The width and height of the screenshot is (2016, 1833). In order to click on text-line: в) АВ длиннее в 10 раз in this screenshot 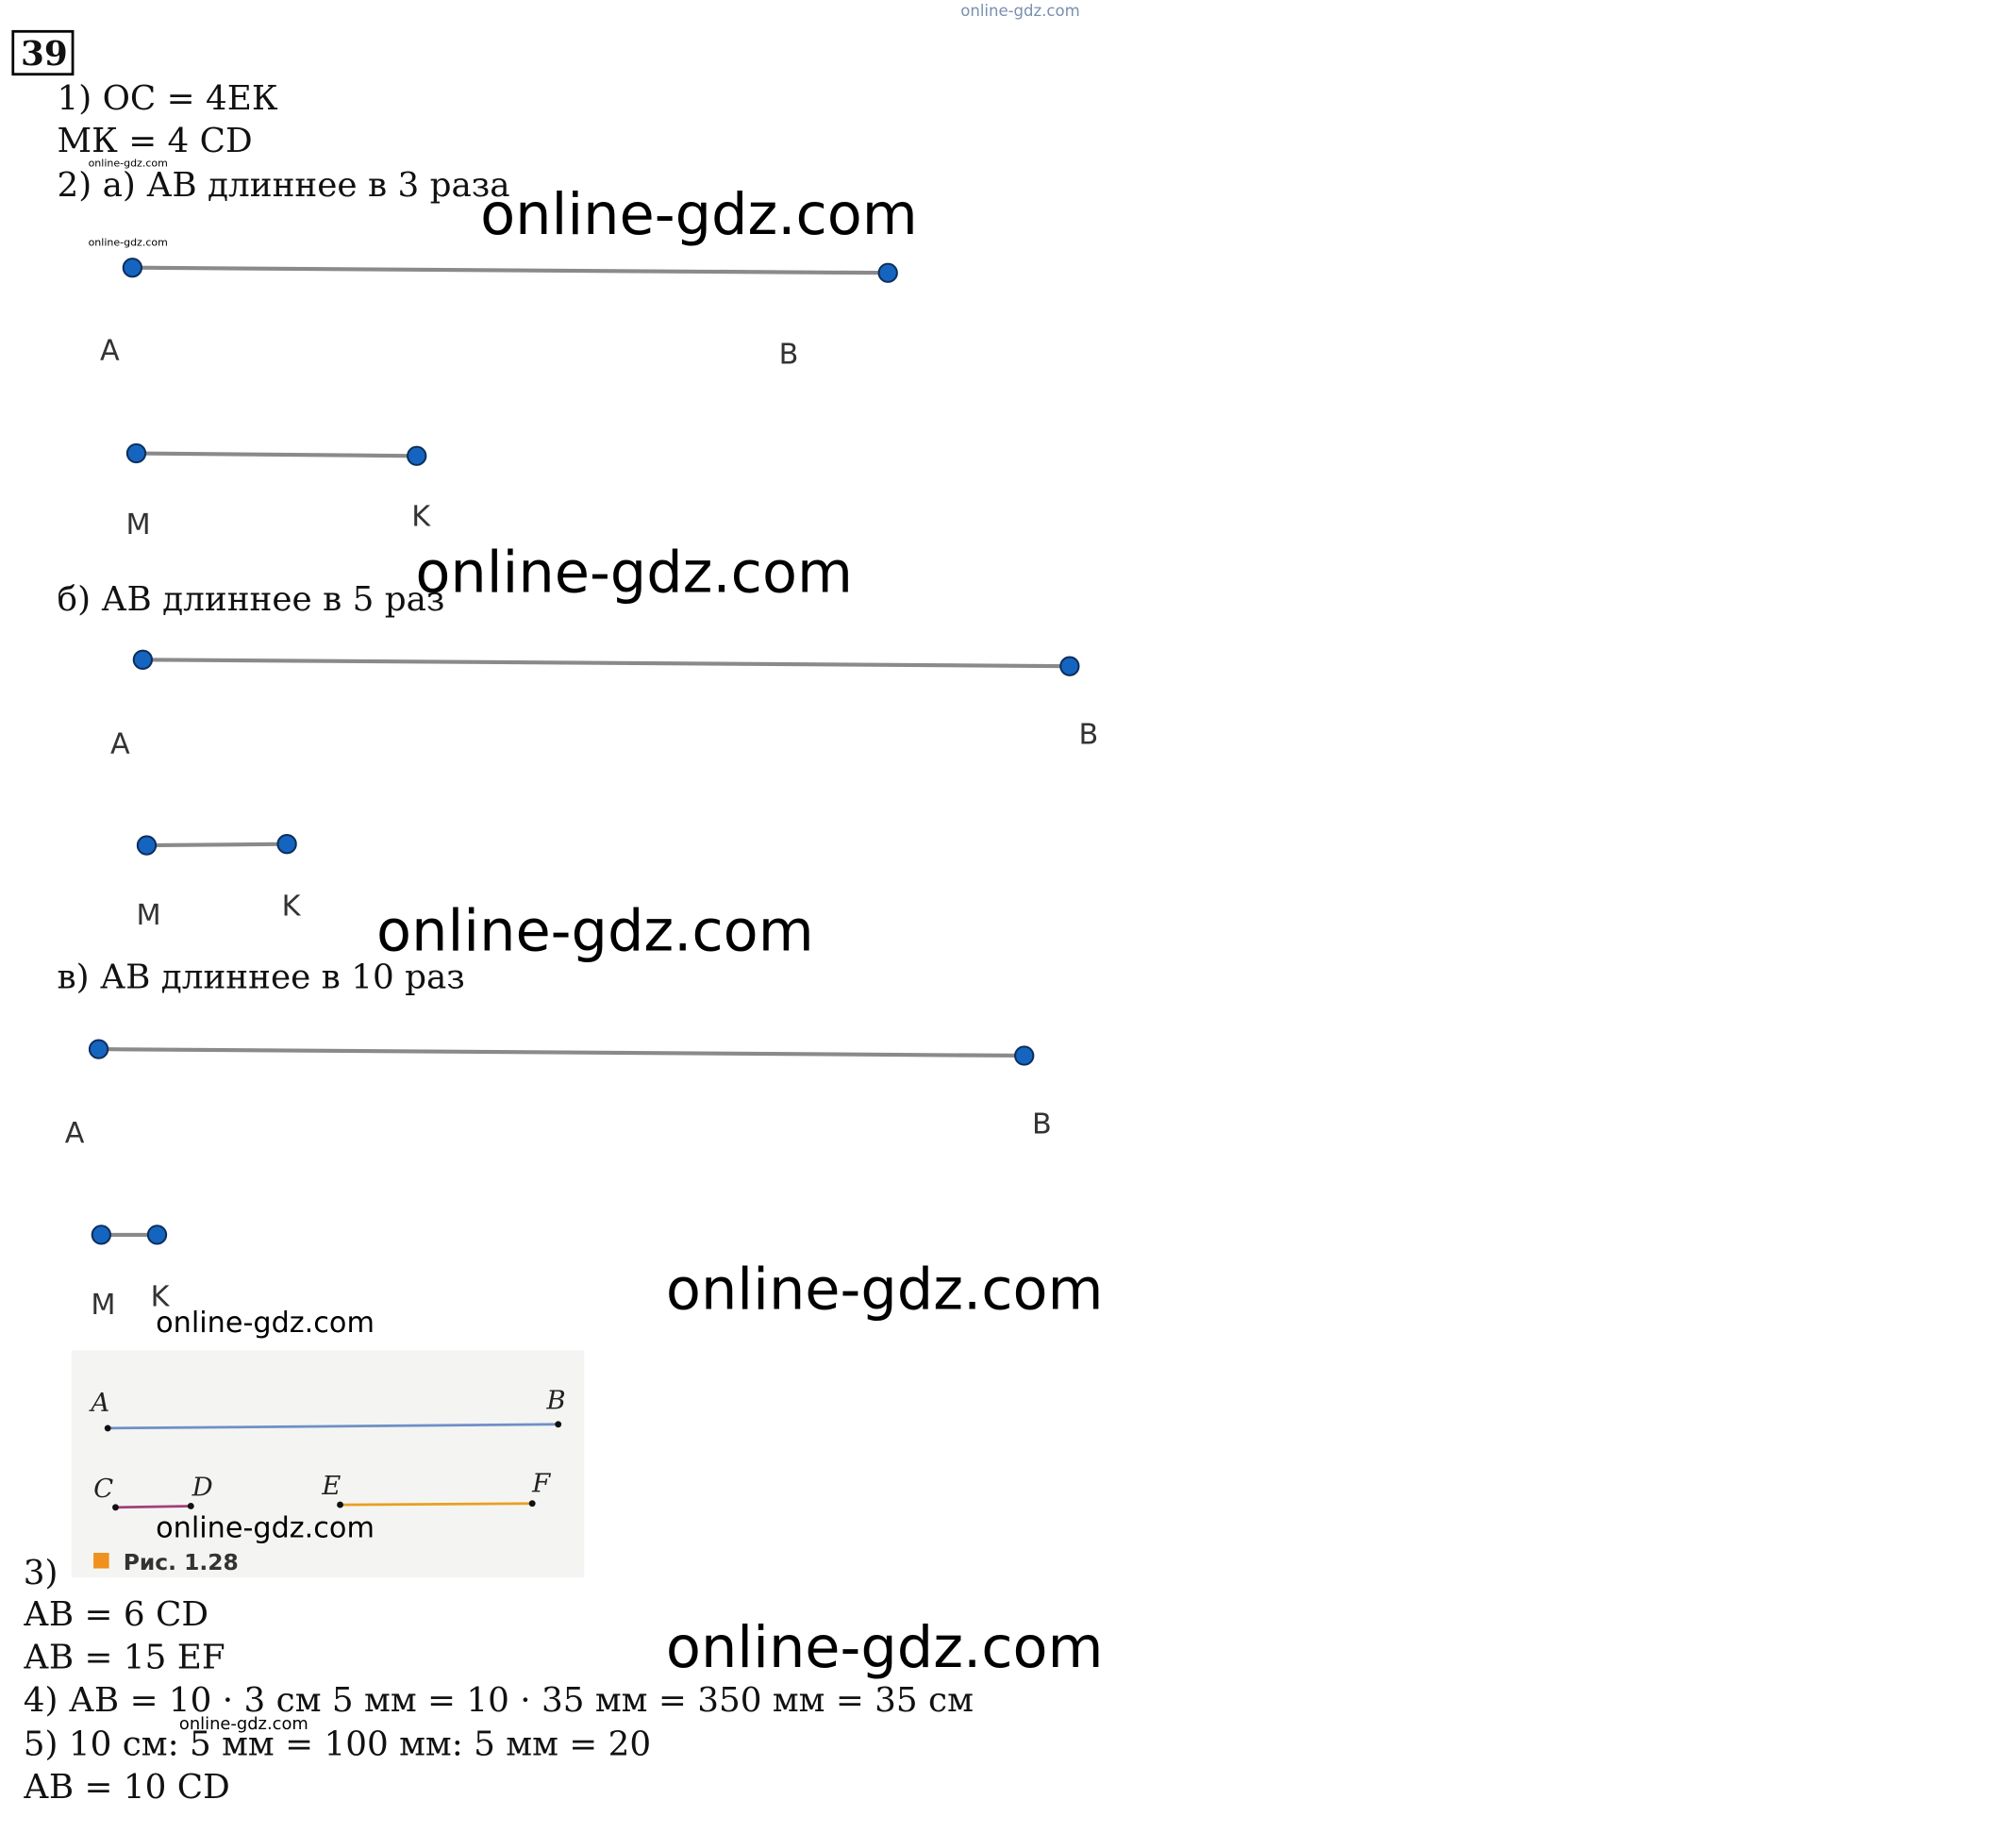, I will do `click(261, 977)`.